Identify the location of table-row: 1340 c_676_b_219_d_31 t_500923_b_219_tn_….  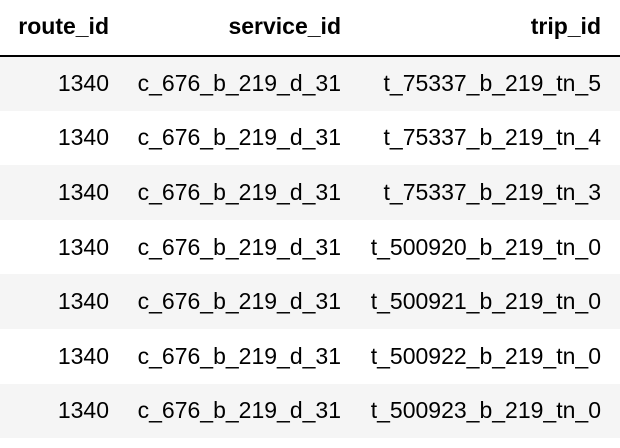
(310, 411).